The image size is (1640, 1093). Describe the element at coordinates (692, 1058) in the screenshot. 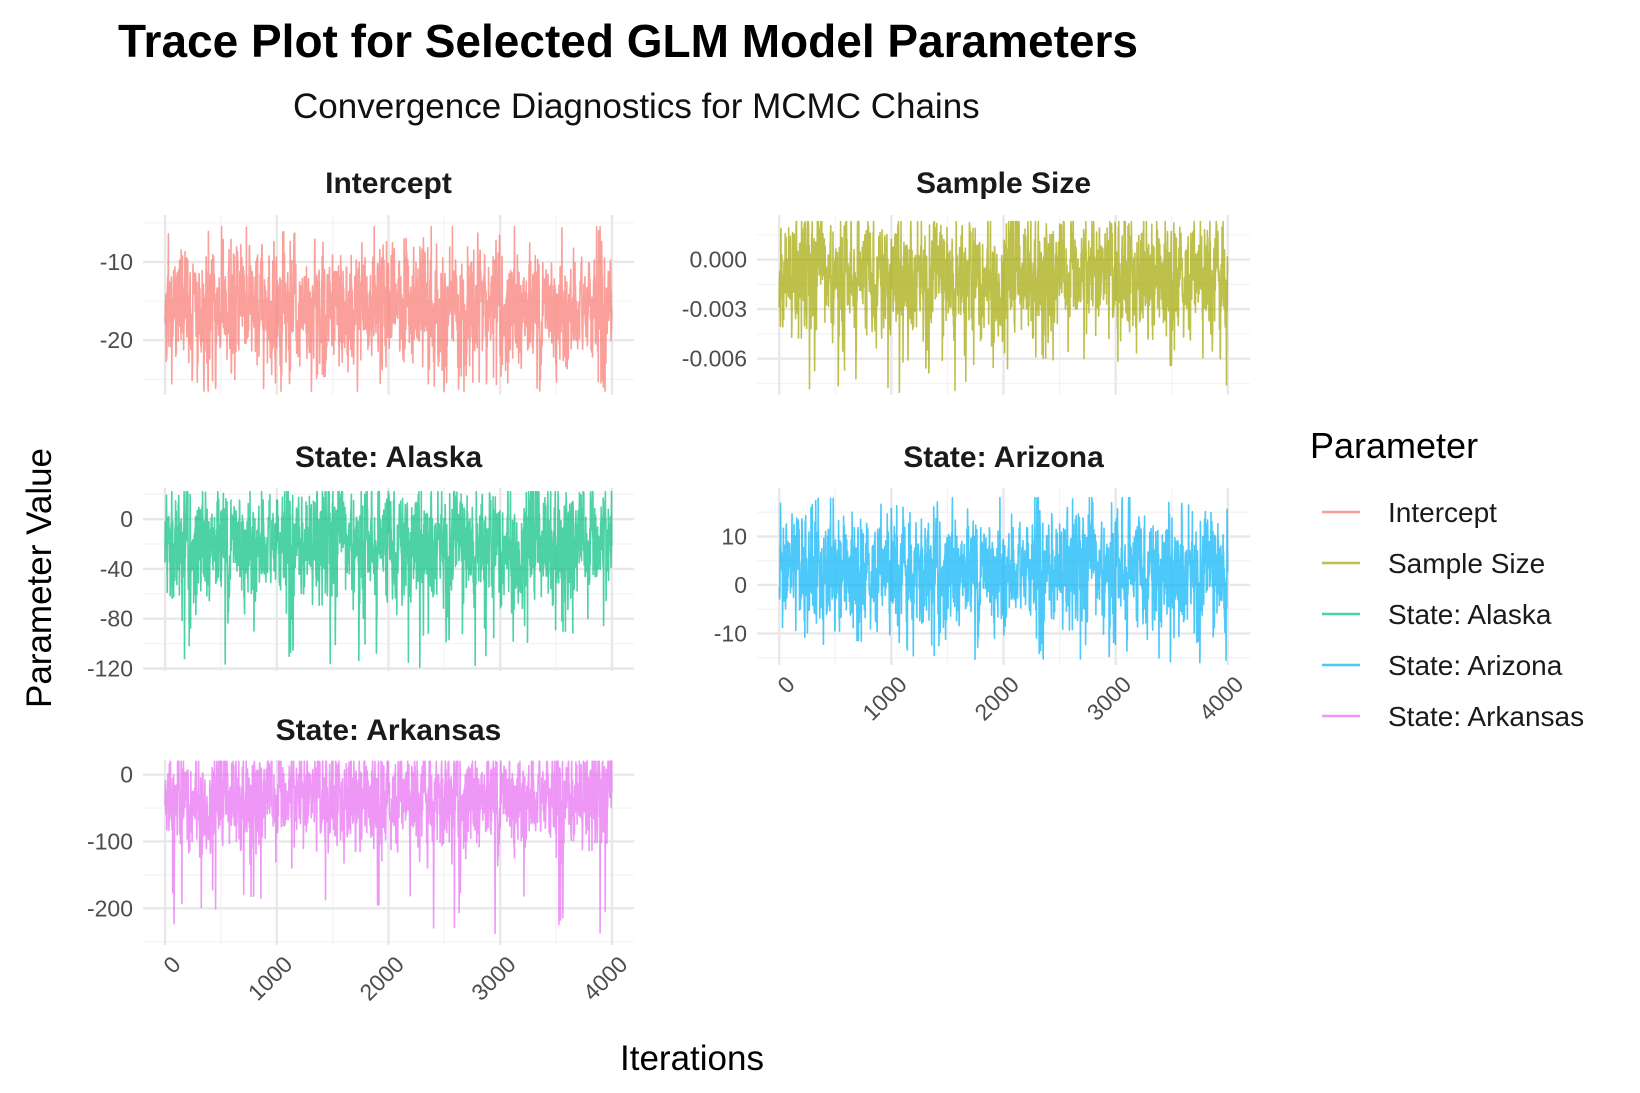

I see `x-axis-title: Iterations` at that location.